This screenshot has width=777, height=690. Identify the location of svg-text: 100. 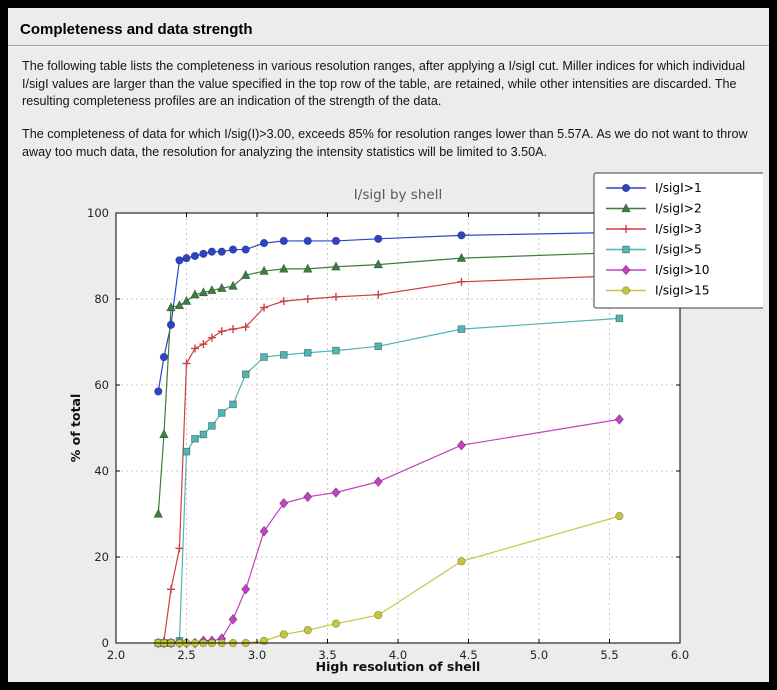
(98, 213).